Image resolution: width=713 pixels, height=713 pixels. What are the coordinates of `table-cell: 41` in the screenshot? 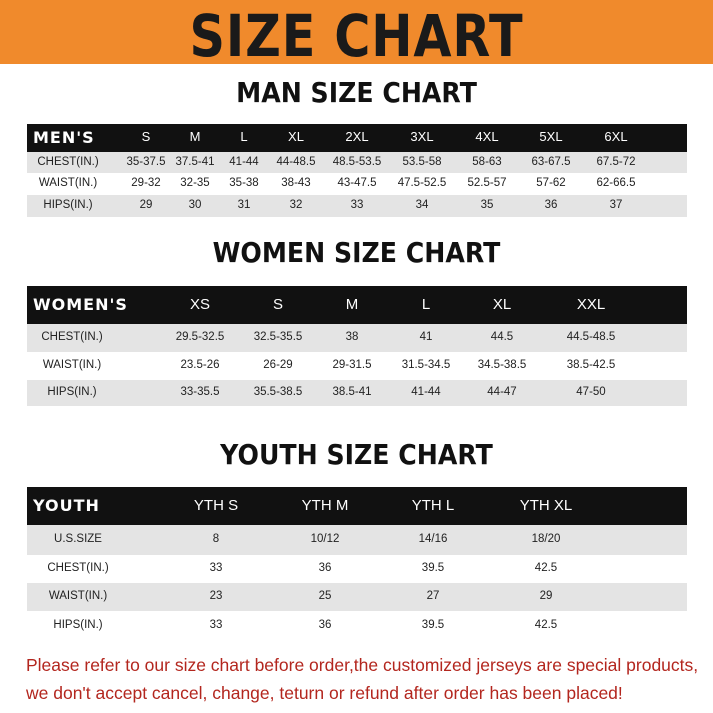 It's located at (426, 337).